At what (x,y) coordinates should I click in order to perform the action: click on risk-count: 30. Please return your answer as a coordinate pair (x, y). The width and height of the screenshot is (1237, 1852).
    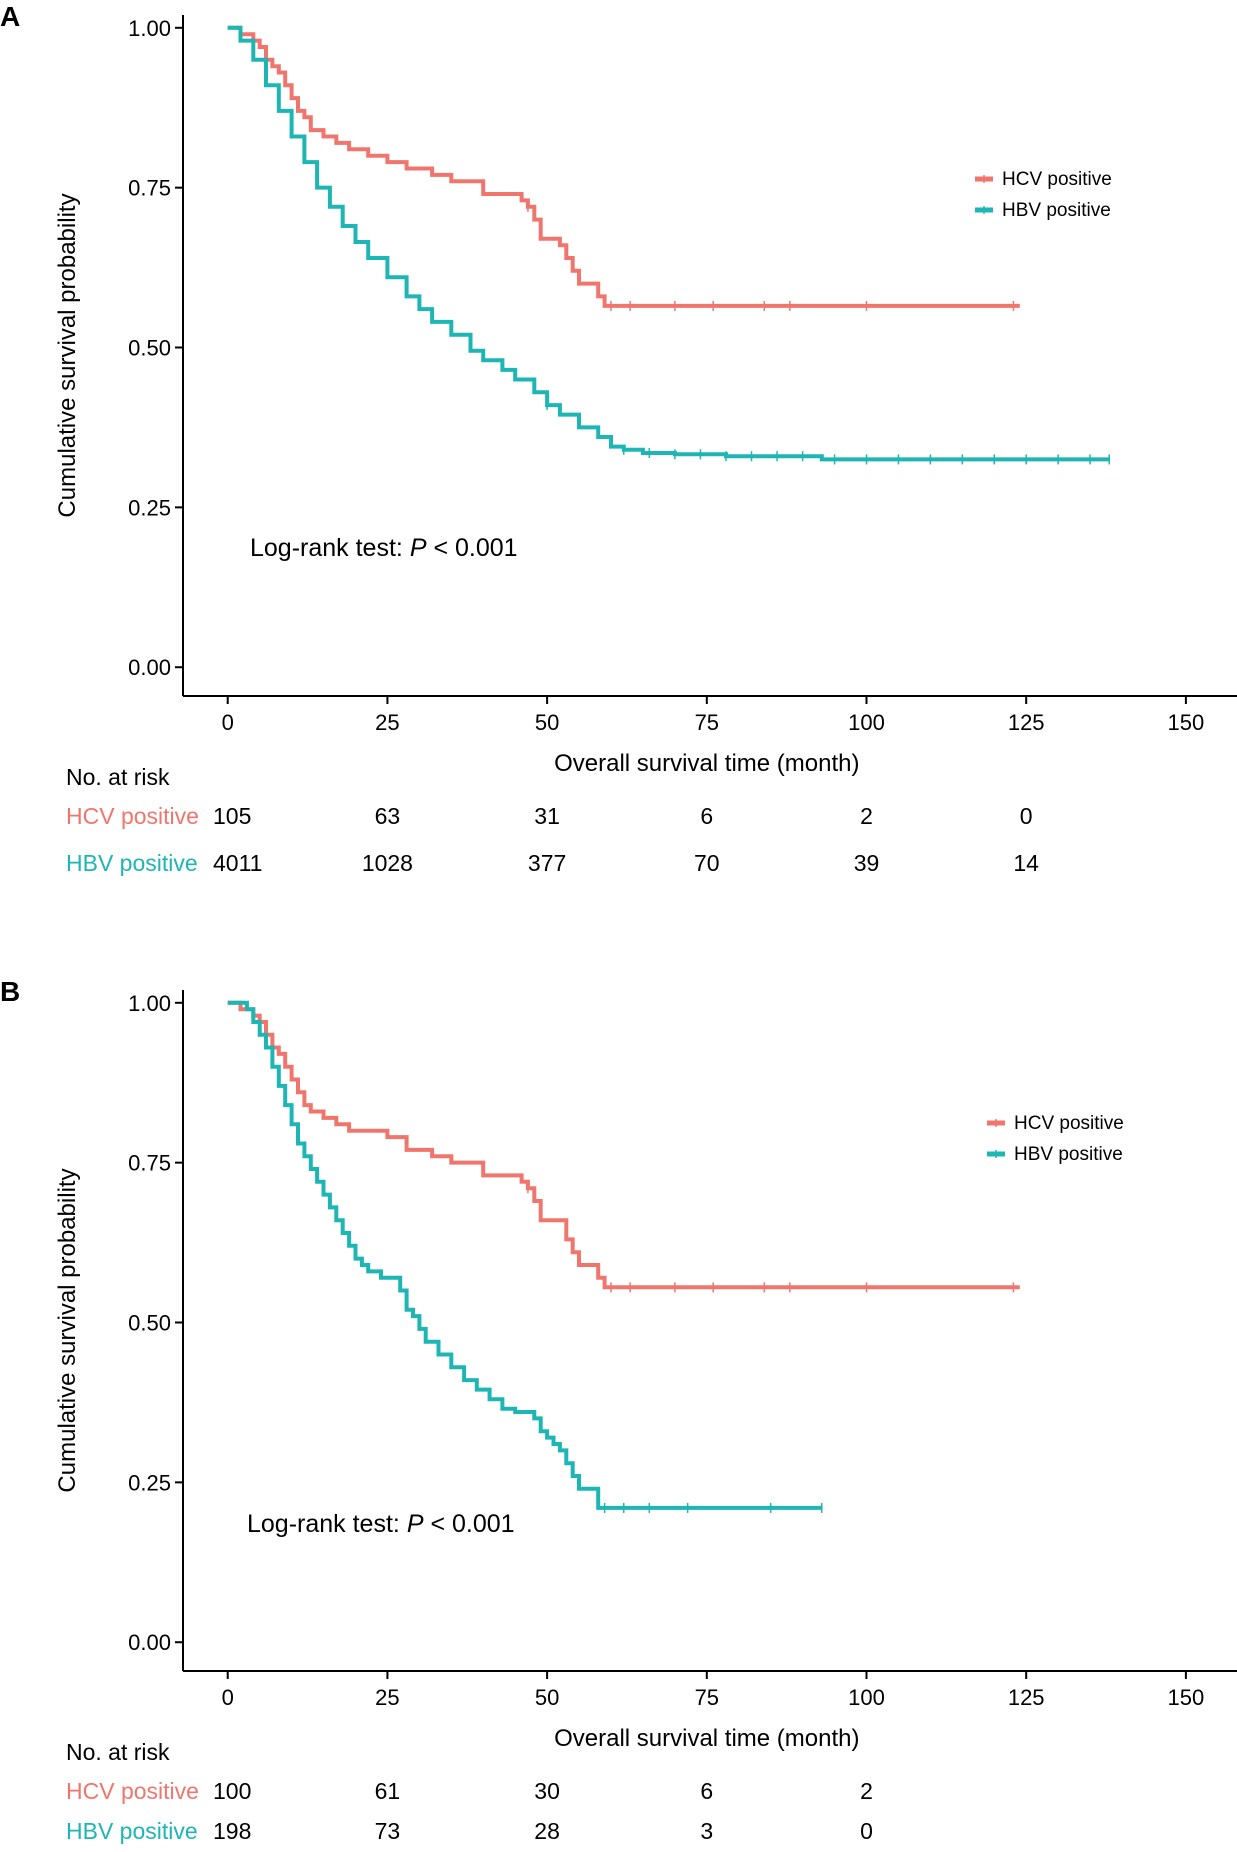
    Looking at the image, I should click on (547, 1791).